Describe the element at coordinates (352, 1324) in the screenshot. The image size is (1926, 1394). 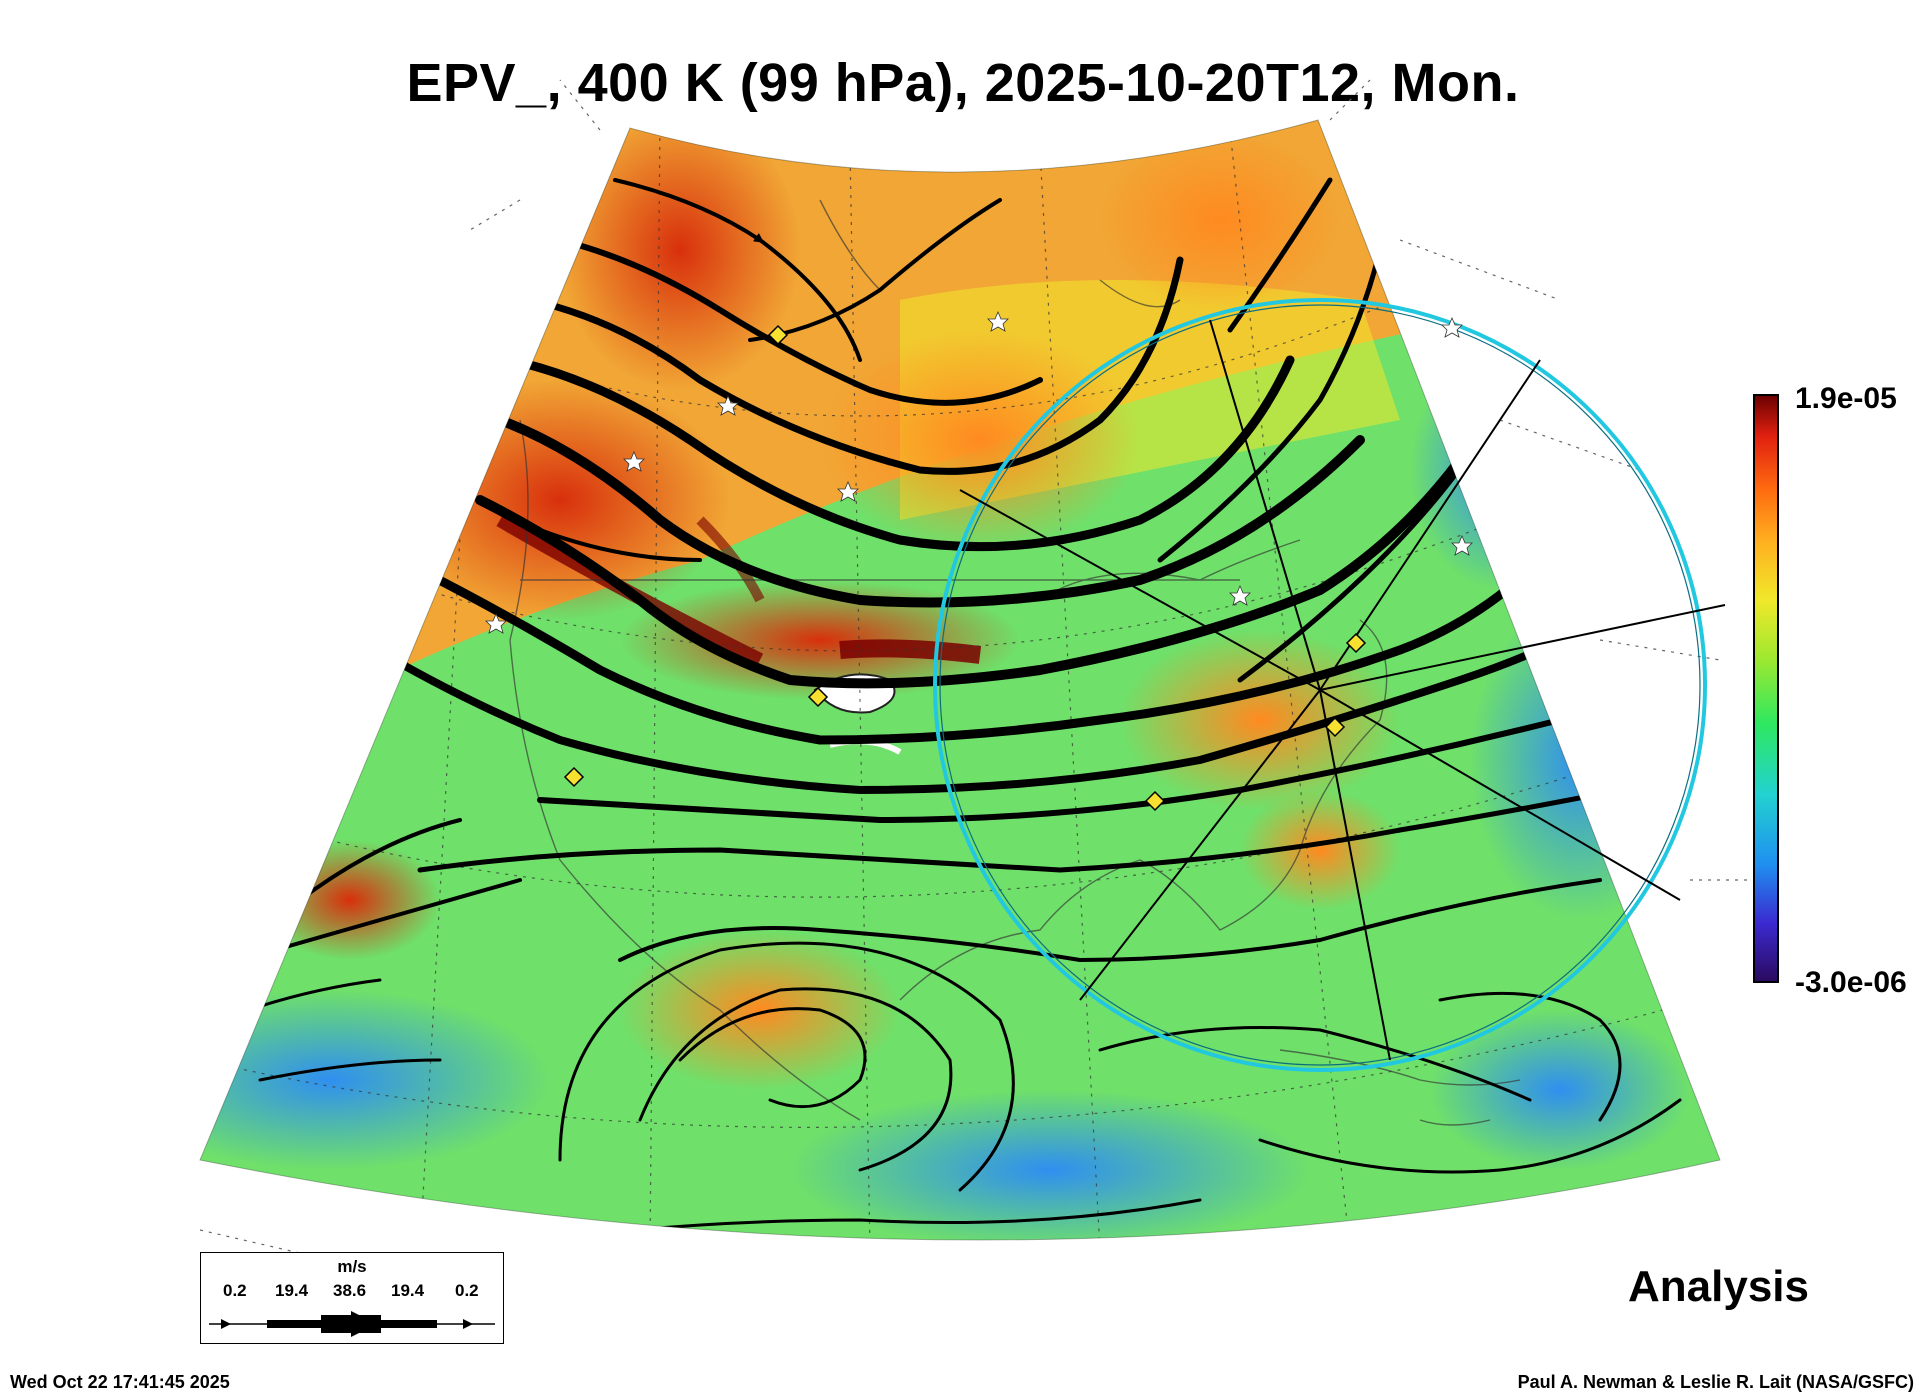
I see `legend-arrow-scale` at that location.